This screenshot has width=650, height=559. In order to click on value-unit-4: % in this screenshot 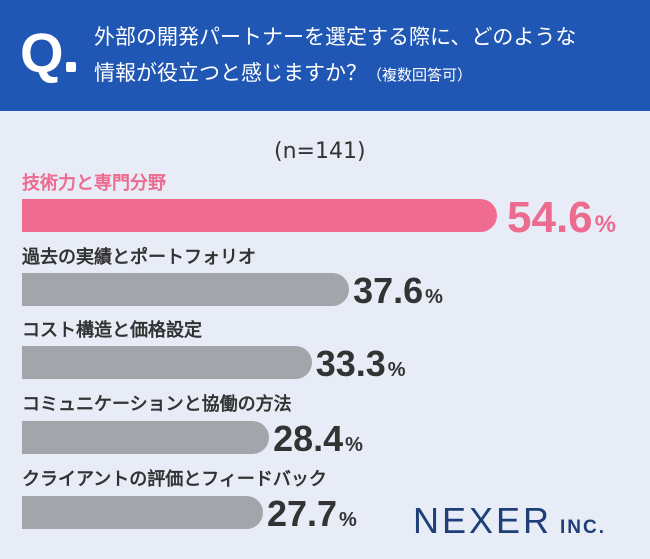, I will do `click(354, 445)`.